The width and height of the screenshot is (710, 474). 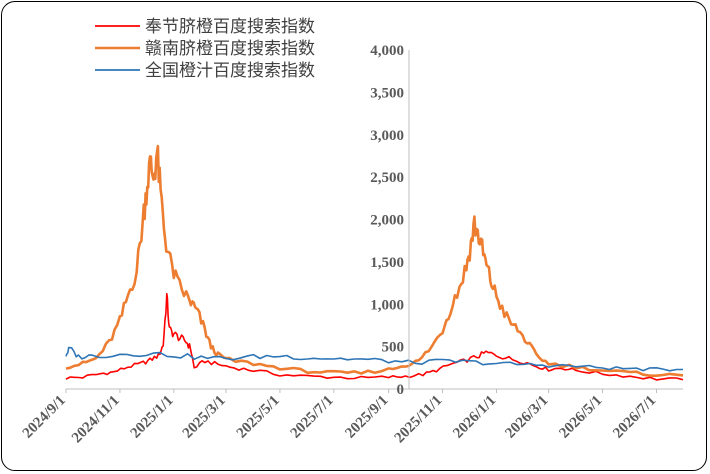 I want to click on x-tick-label: 2025/7/1, so click(x=312, y=417).